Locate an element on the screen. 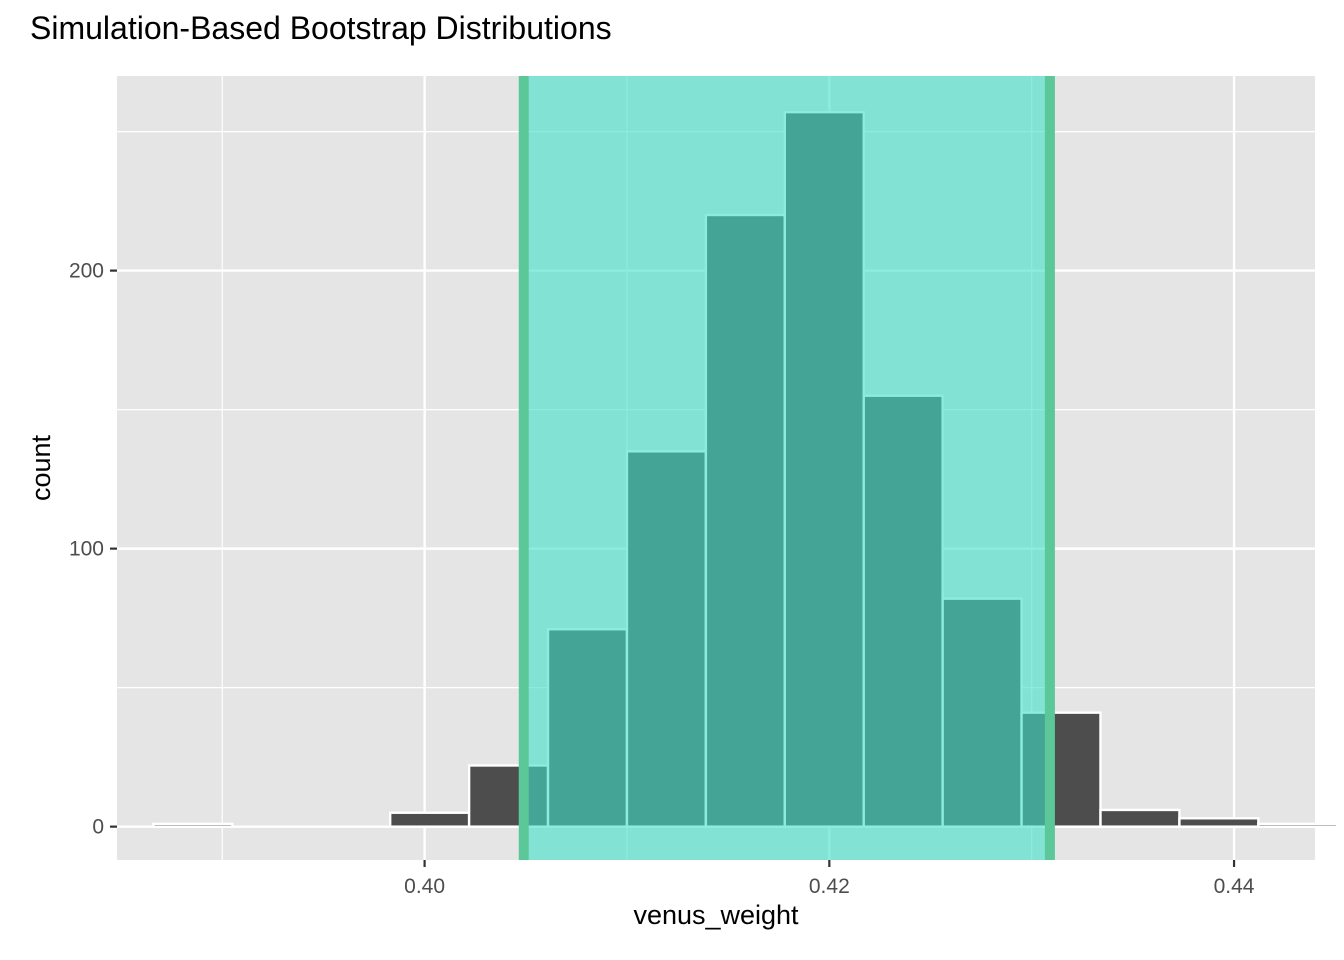 Image resolution: width=1344 pixels, height=960 pixels. x-tick-label: 0.40 is located at coordinates (424, 886).